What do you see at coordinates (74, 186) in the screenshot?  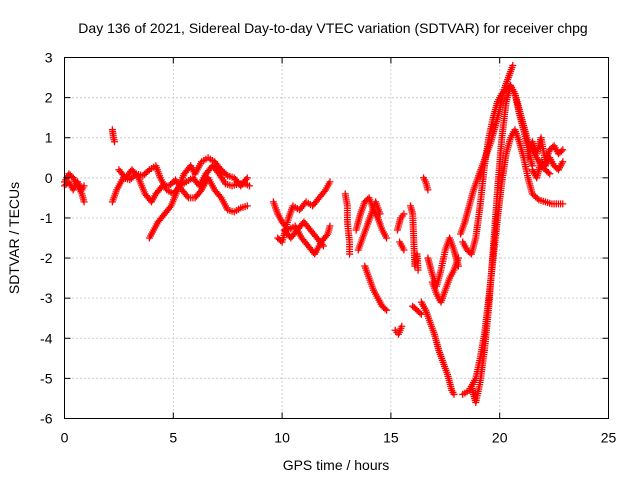 I see `series-s2` at bounding box center [74, 186].